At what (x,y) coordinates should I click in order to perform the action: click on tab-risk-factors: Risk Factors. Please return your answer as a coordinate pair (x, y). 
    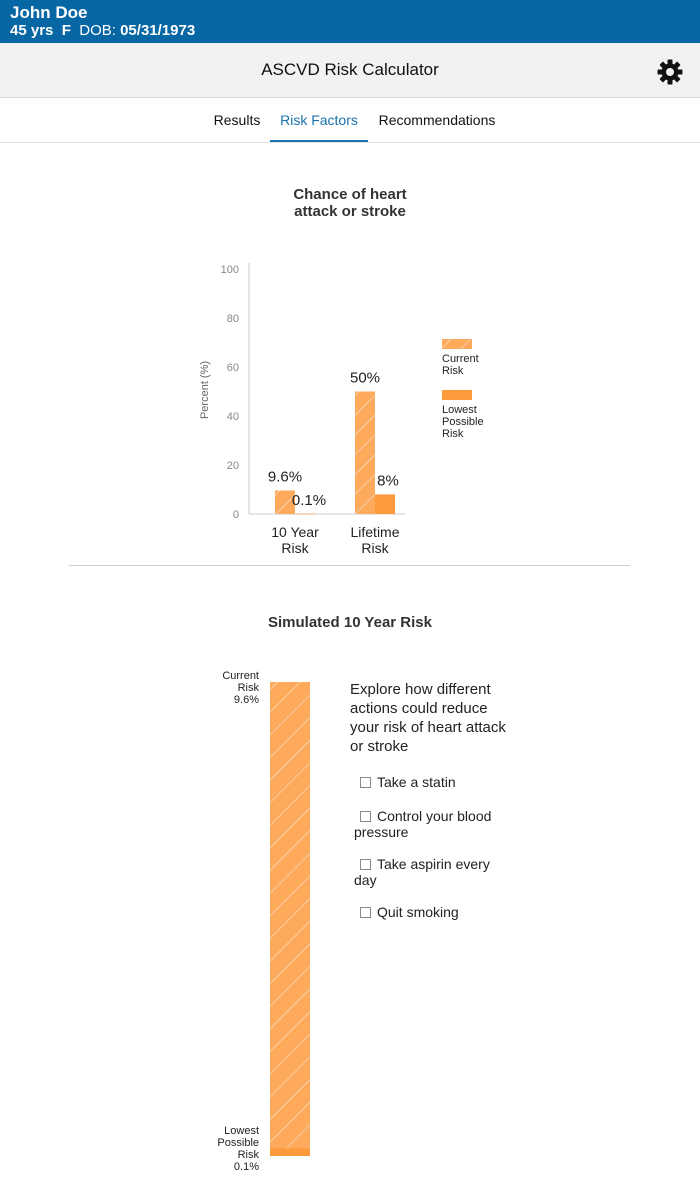
    Looking at the image, I should click on (319, 127).